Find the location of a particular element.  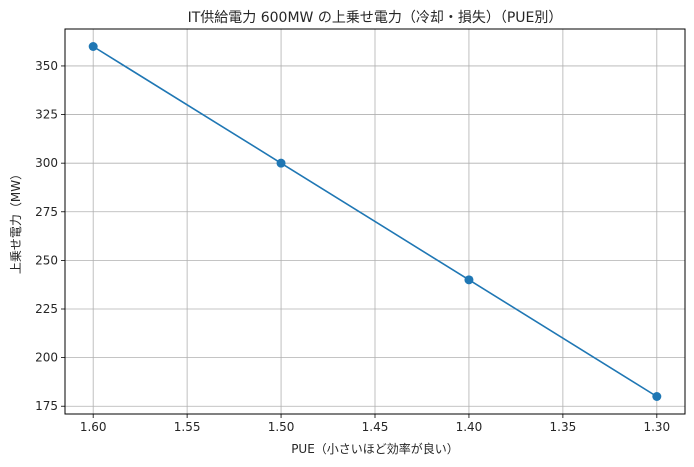

x-tick-label: 1.50 is located at coordinates (281, 427).